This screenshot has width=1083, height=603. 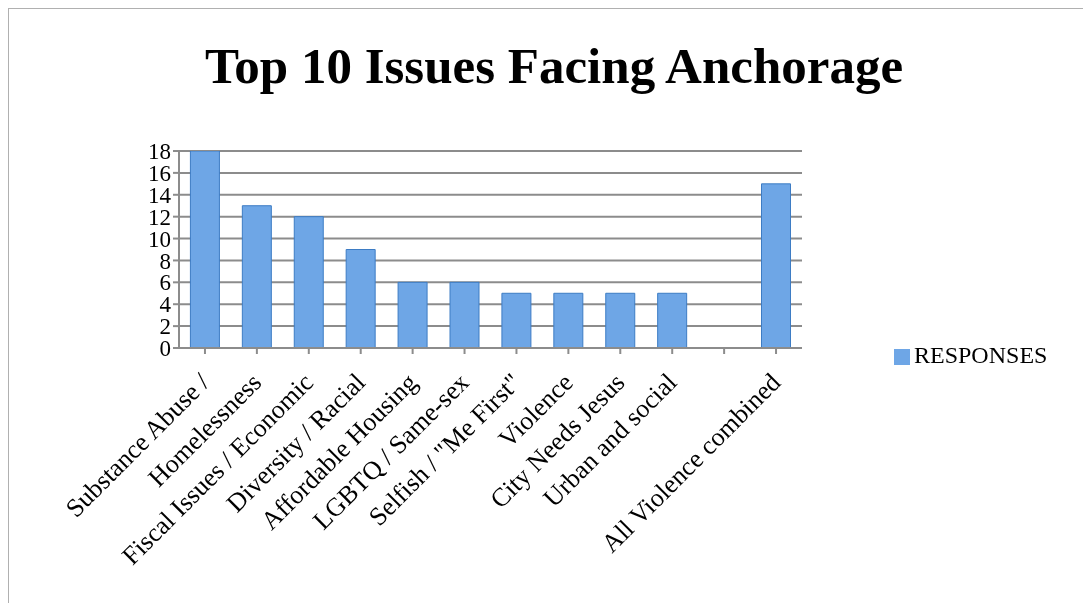 What do you see at coordinates (981, 355) in the screenshot?
I see `legend-label: RESPONSES` at bounding box center [981, 355].